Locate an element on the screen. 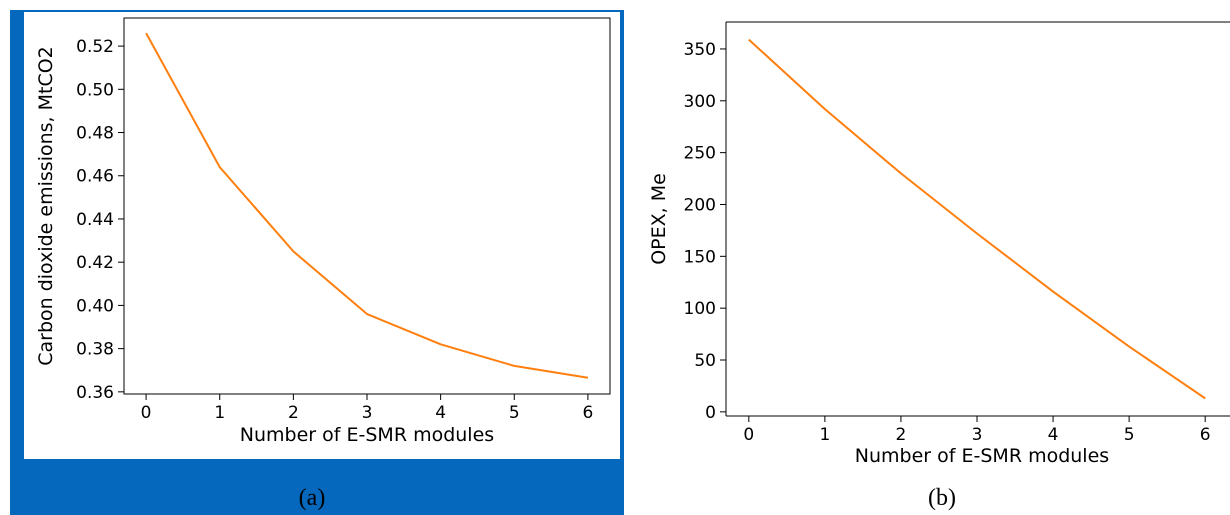  chart-a-caption: (a) is located at coordinates (312, 498).